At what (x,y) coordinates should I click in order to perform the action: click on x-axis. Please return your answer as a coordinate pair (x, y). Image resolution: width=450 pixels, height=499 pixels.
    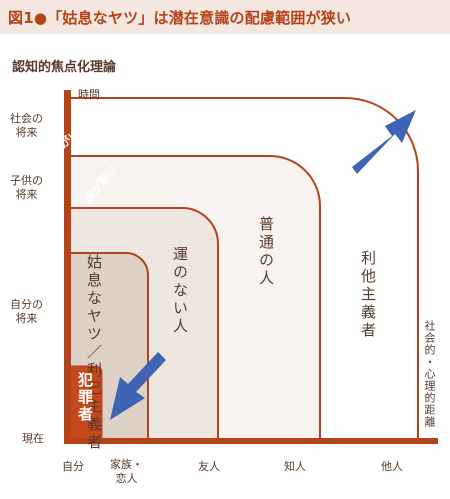
    Looking at the image, I should click on (251, 441).